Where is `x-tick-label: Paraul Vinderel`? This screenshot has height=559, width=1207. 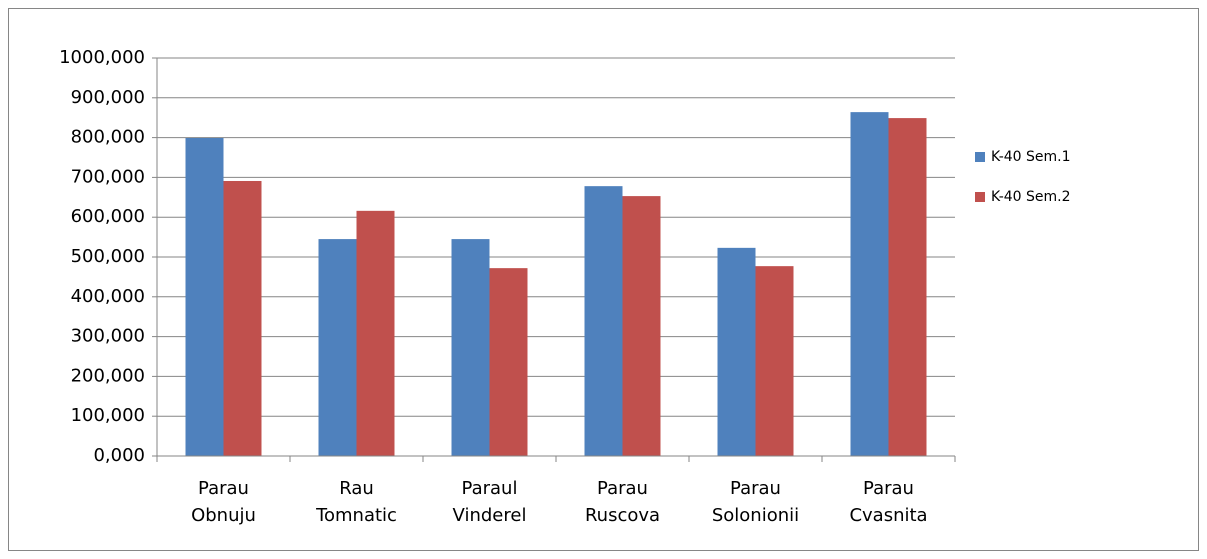
x-tick-label: Paraul Vinderel is located at coordinates (489, 502).